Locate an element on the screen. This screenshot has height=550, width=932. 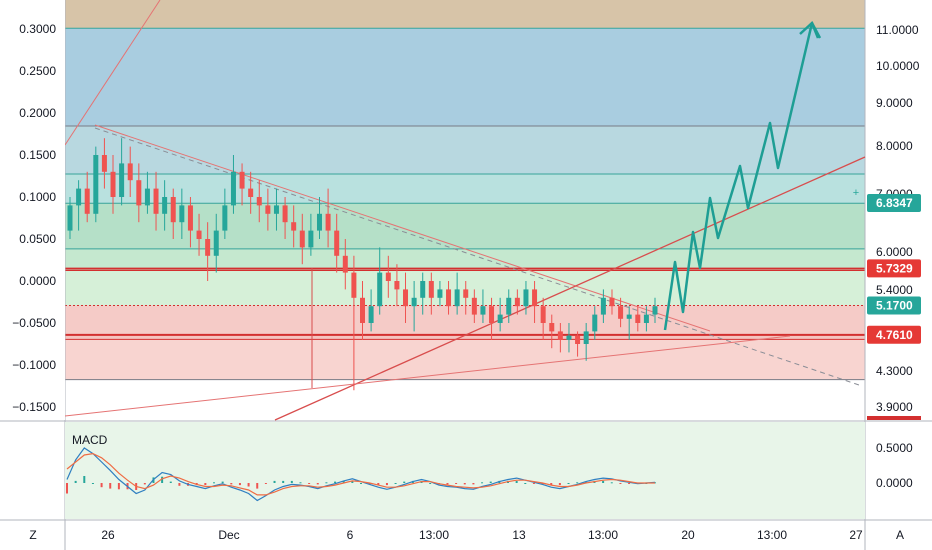
left-axis-background is located at coordinates (32, 210).